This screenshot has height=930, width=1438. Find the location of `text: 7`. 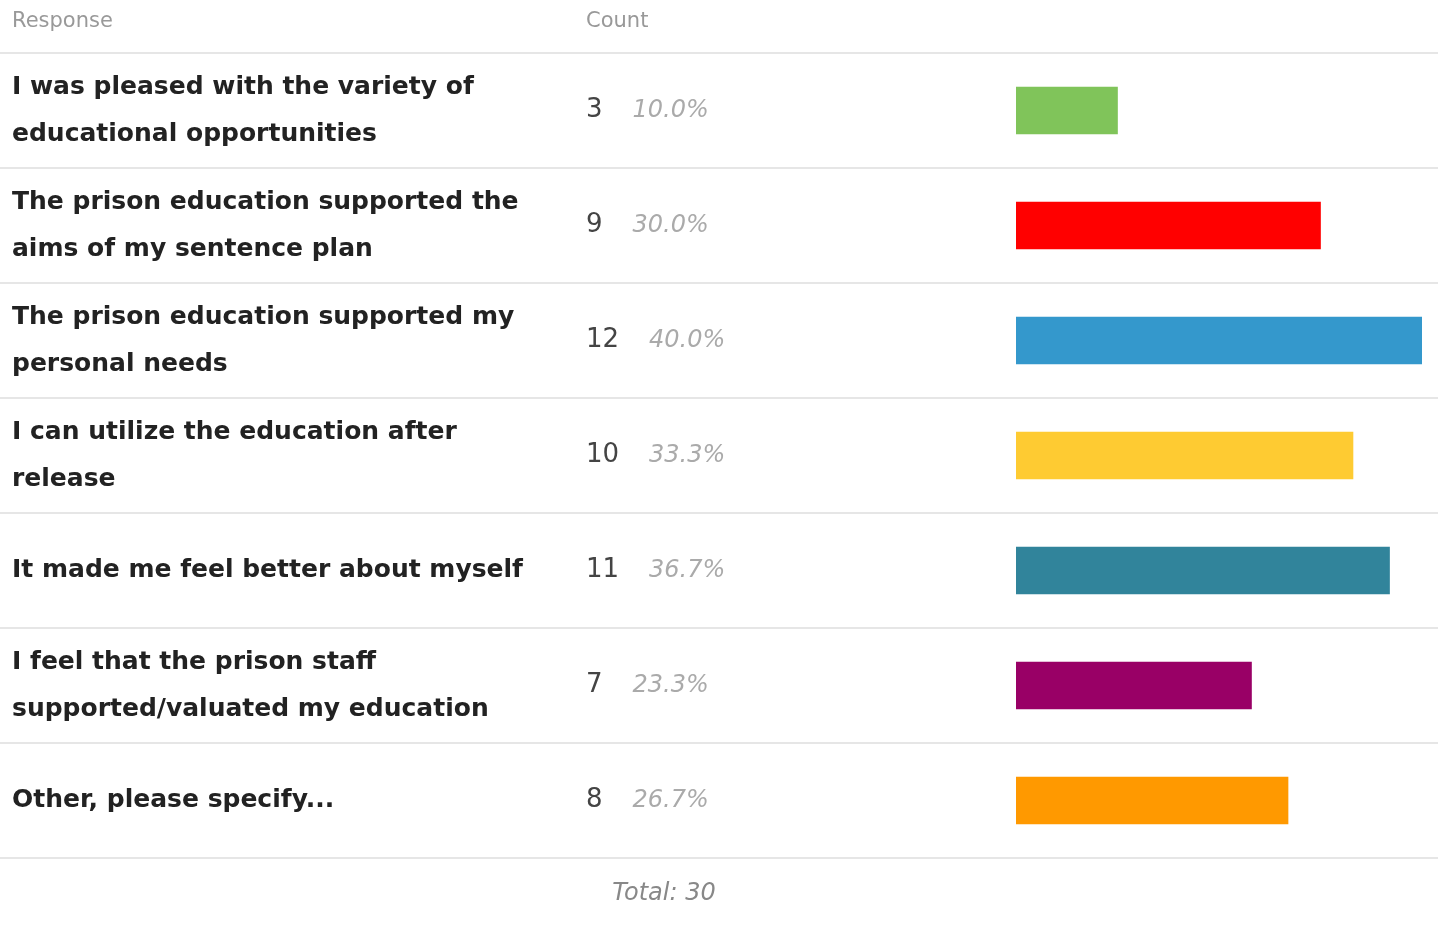

text: 7 is located at coordinates (594, 683).